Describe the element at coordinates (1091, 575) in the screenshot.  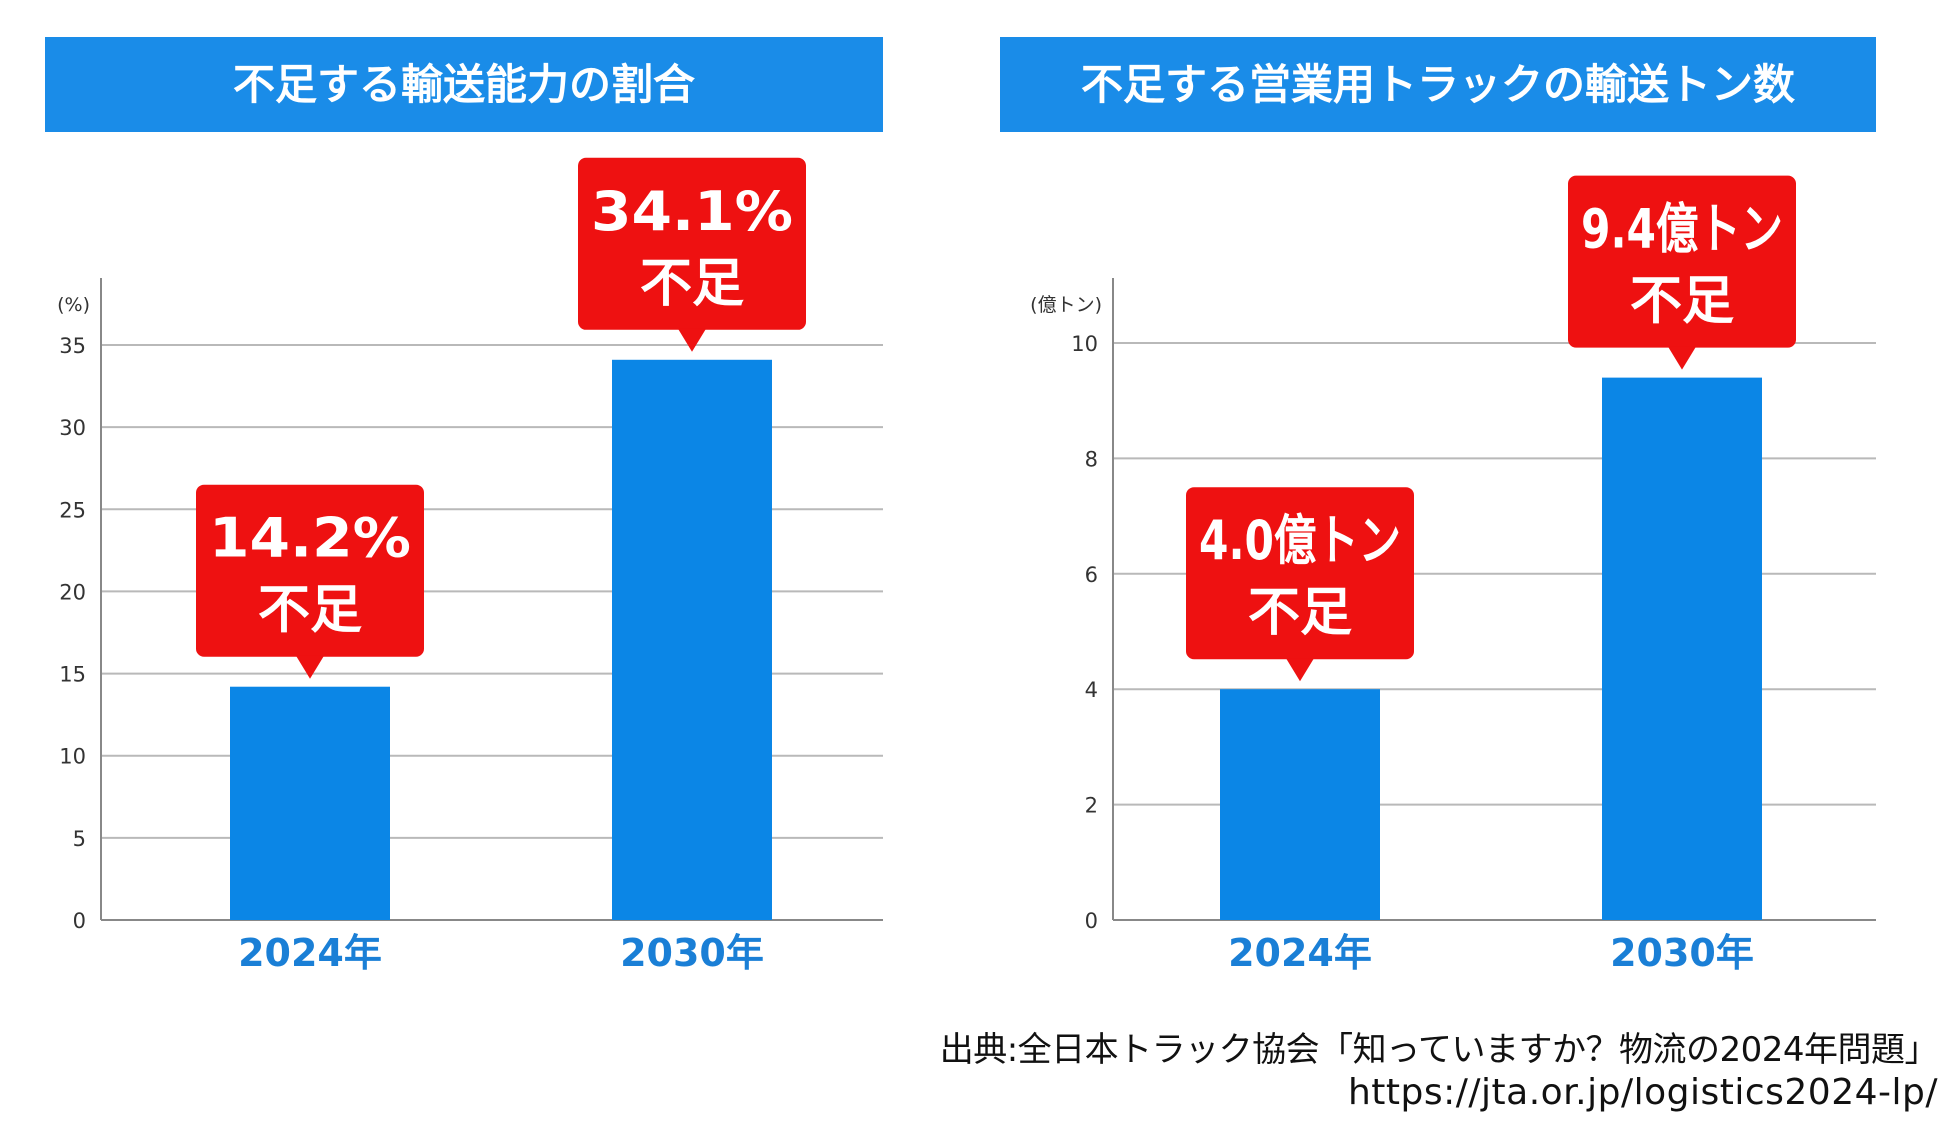
I see `chart2-y-tick-label: 6` at that location.